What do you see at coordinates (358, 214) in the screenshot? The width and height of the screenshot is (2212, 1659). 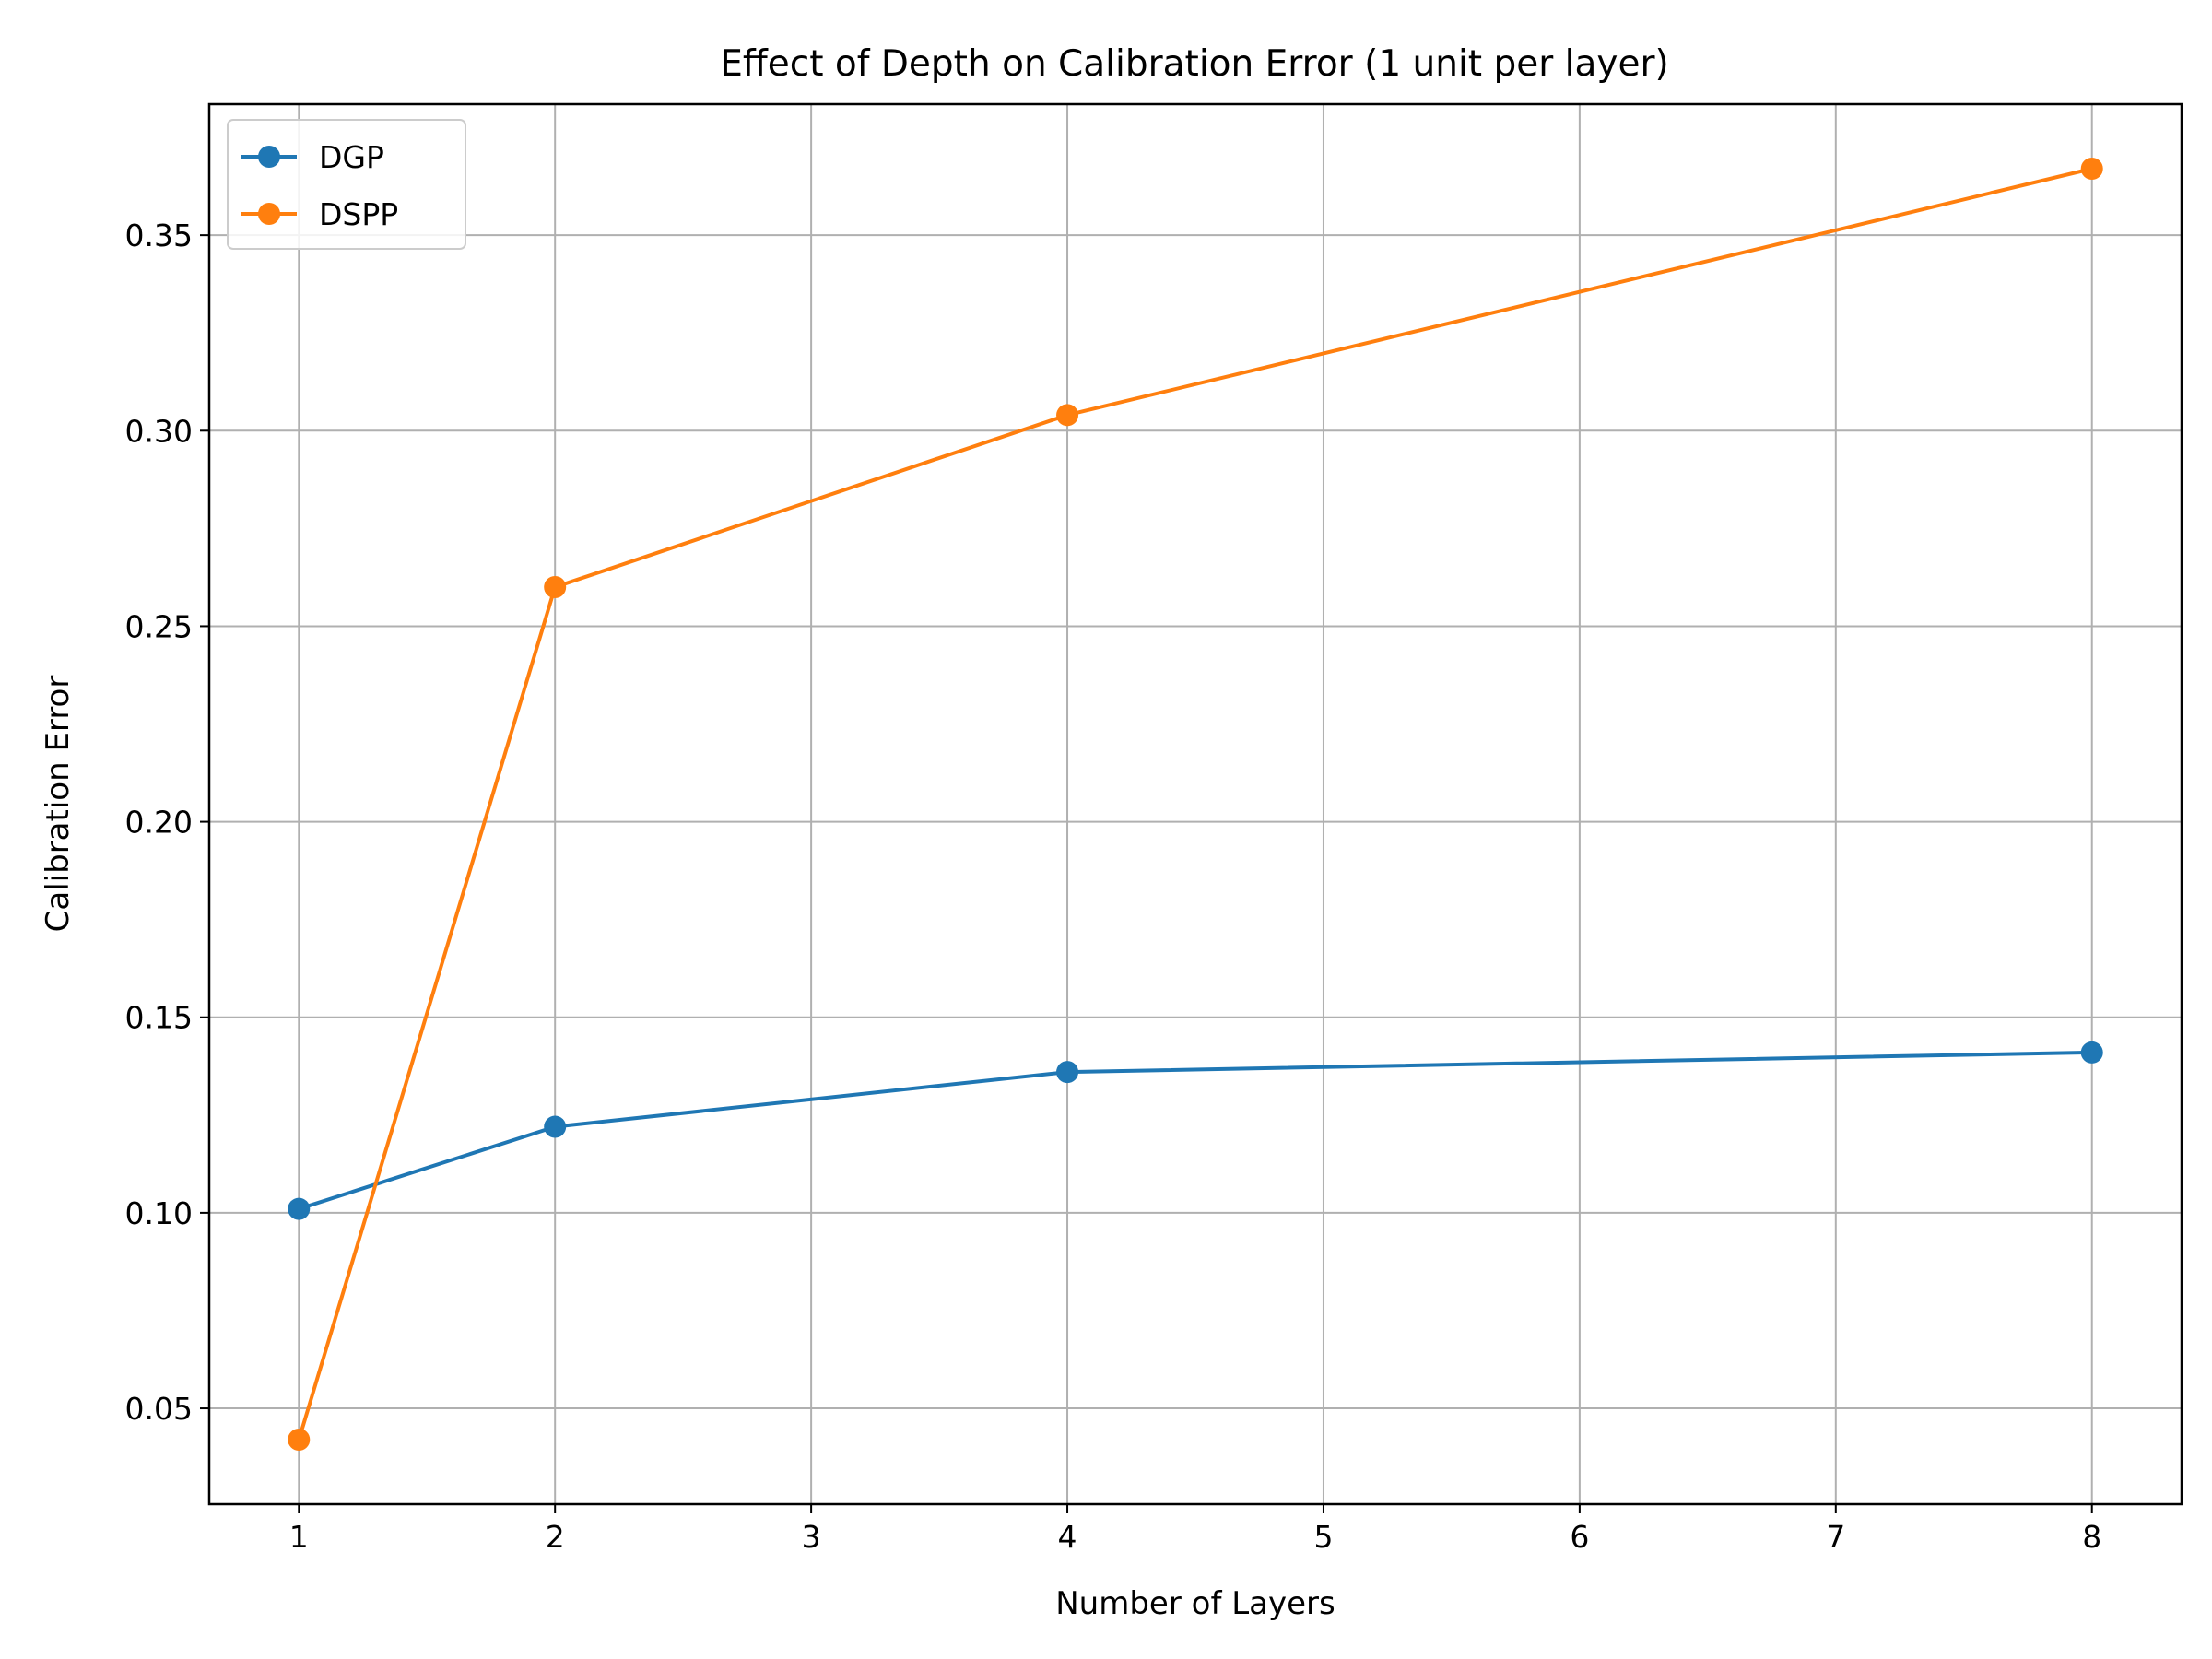 I see `legend-label-dspp: DSPP` at bounding box center [358, 214].